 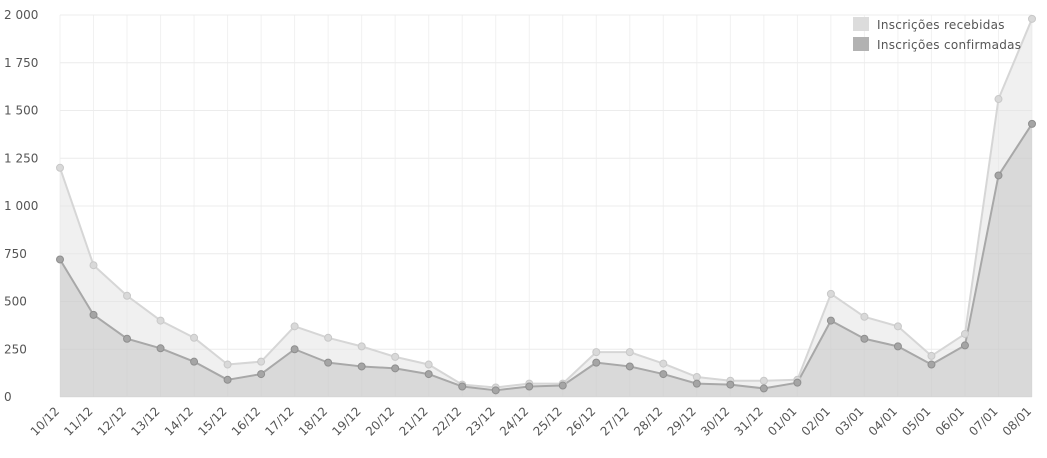 What do you see at coordinates (21, 158) in the screenshot?
I see `y-tick-label: 1 250` at bounding box center [21, 158].